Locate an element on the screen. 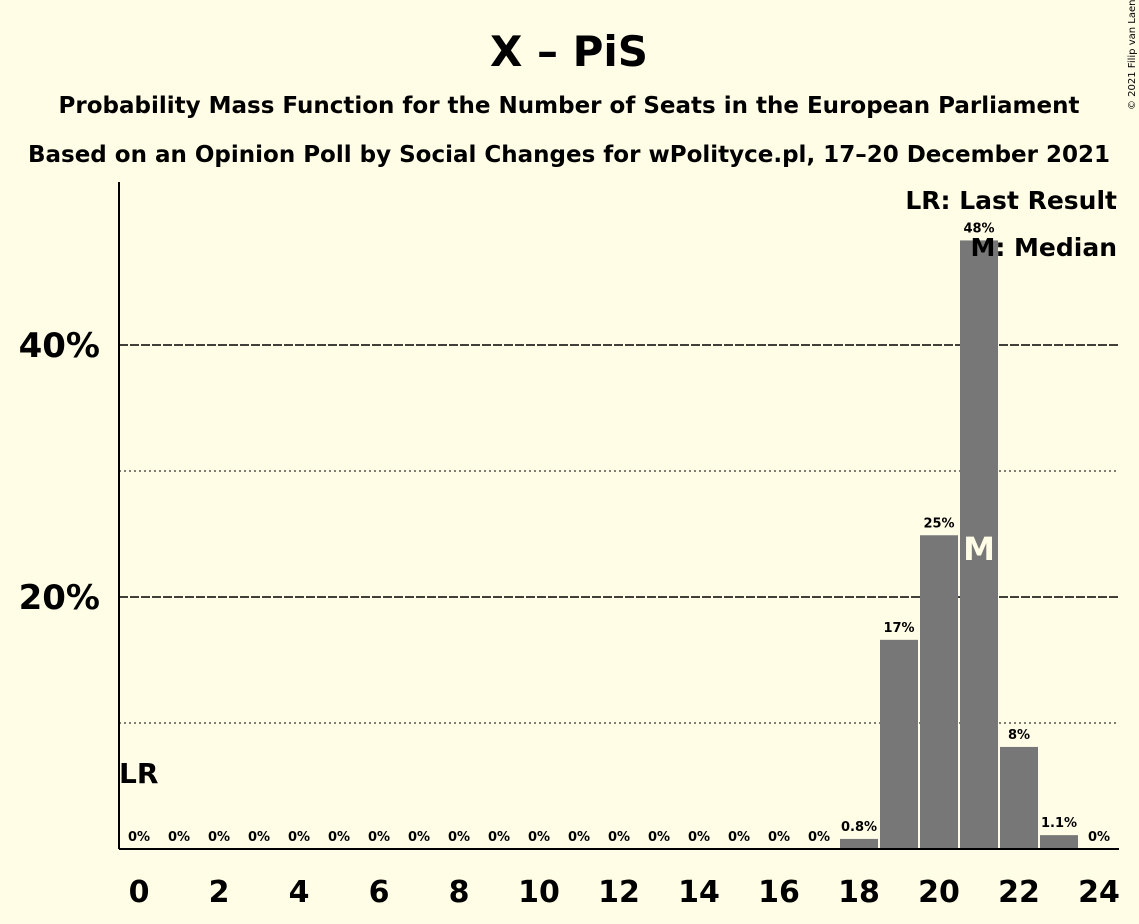 This screenshot has width=1139, height=924. bar-label-seat-24: 0% is located at coordinates (1099, 837).